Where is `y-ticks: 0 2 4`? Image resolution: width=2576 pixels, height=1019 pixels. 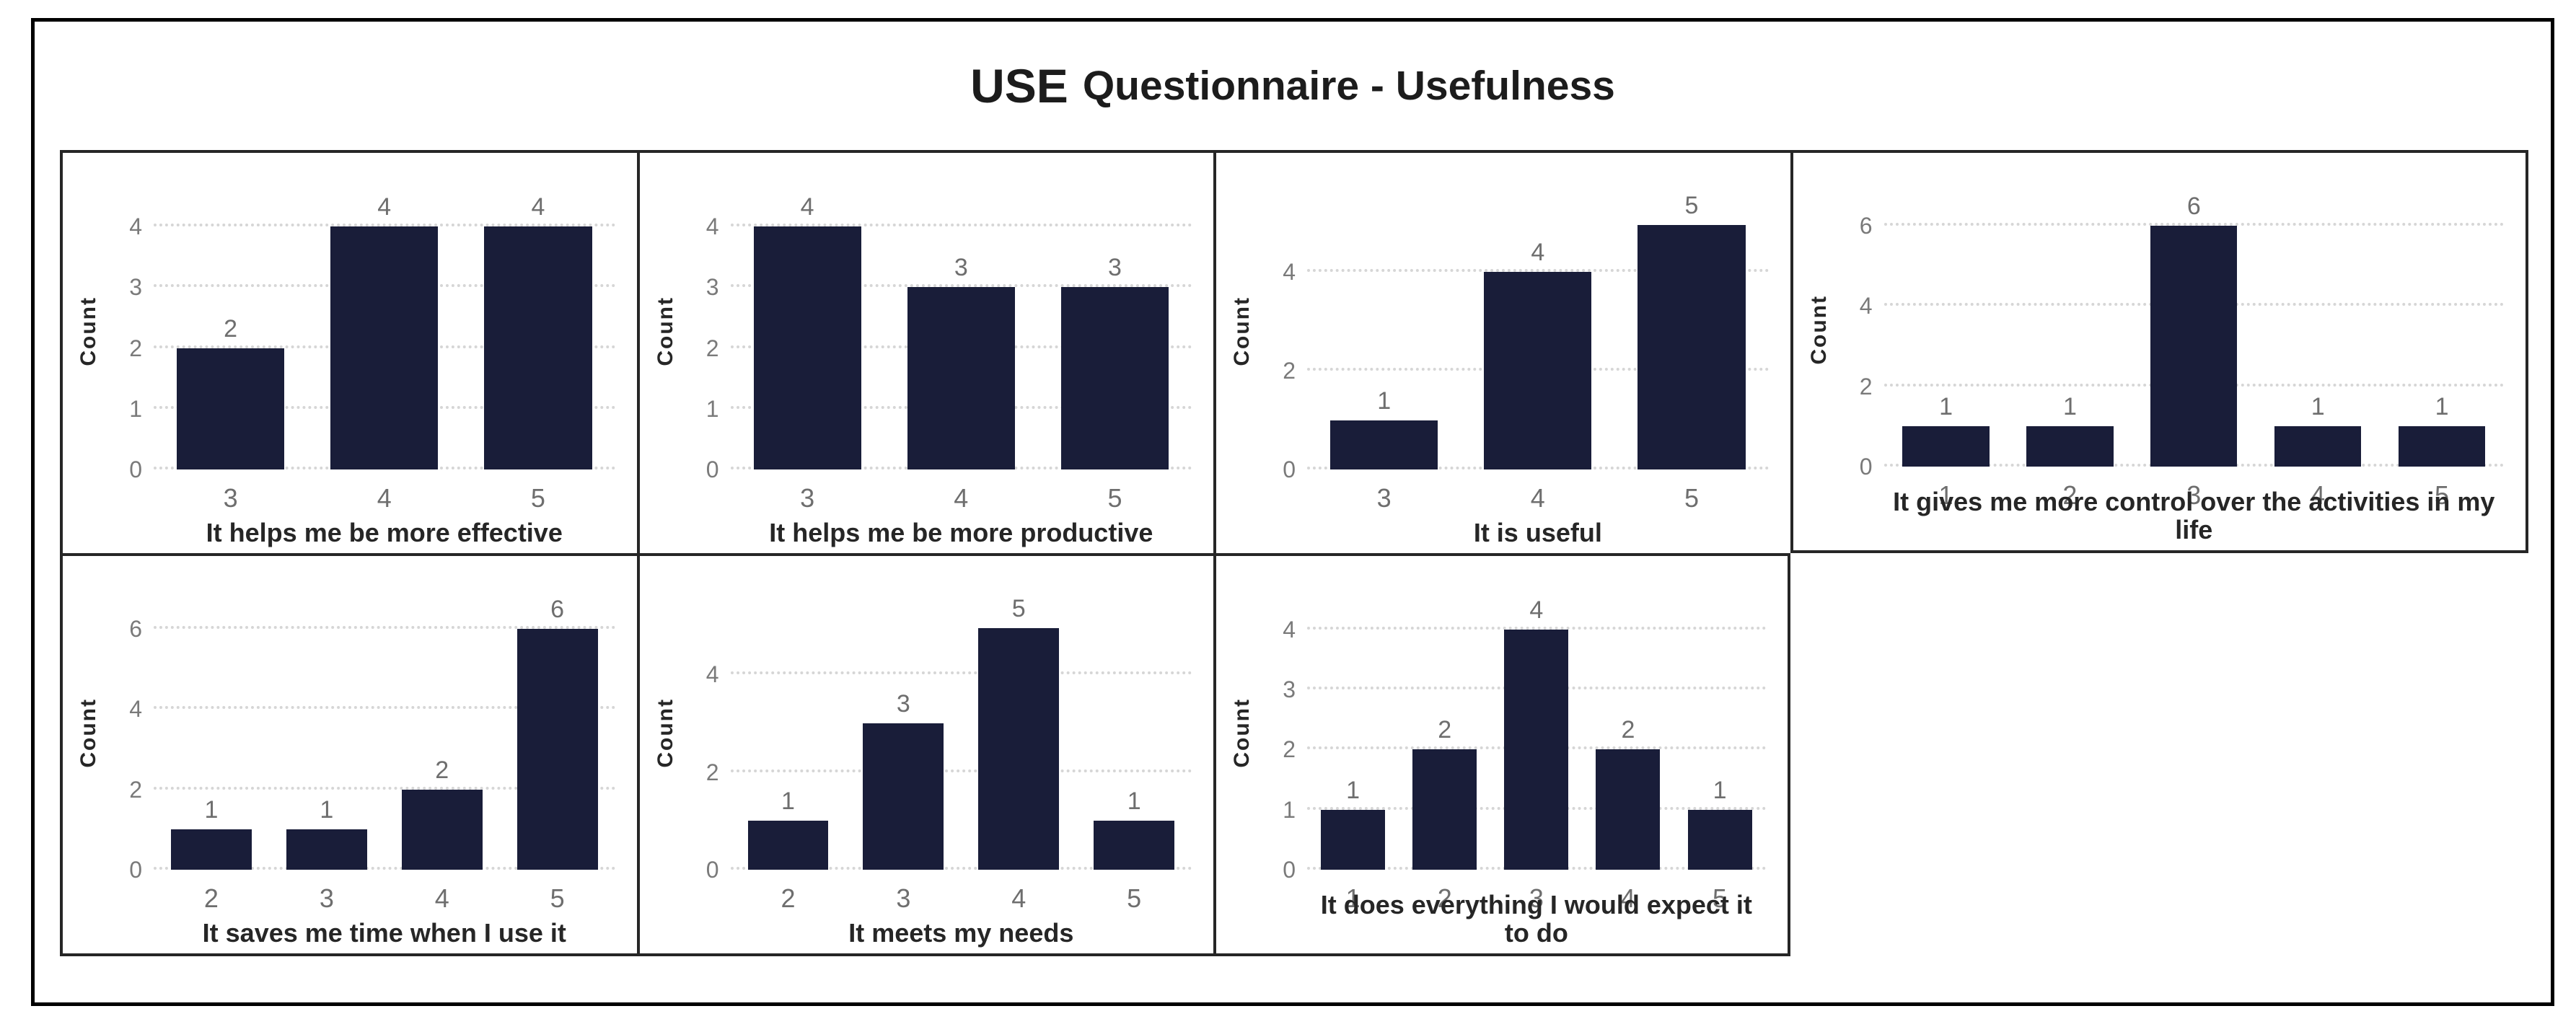
y-ticks: 0 2 4 is located at coordinates (1277, 337).